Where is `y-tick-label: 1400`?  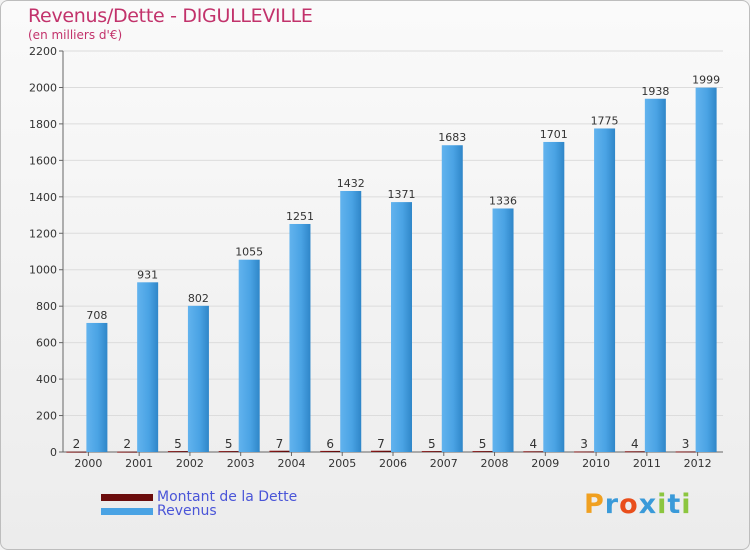
y-tick-label: 1400 is located at coordinates (43, 197).